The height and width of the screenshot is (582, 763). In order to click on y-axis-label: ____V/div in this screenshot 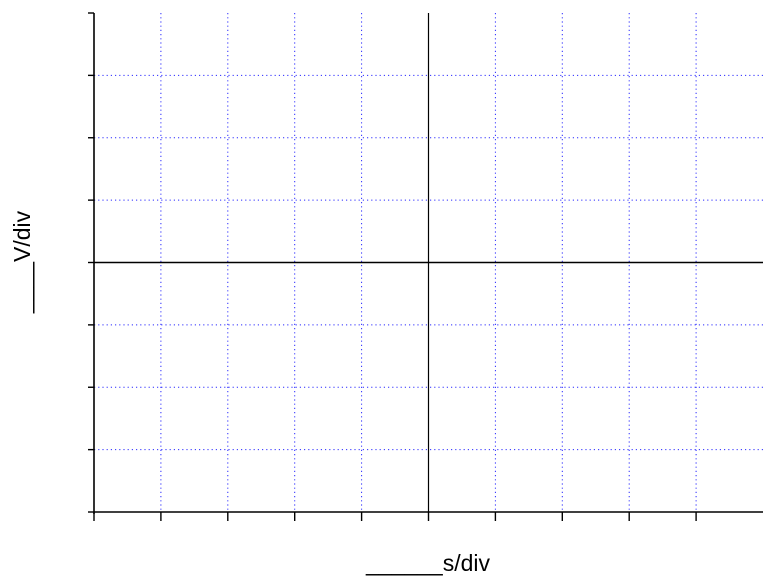, I will do `click(22, 262)`.